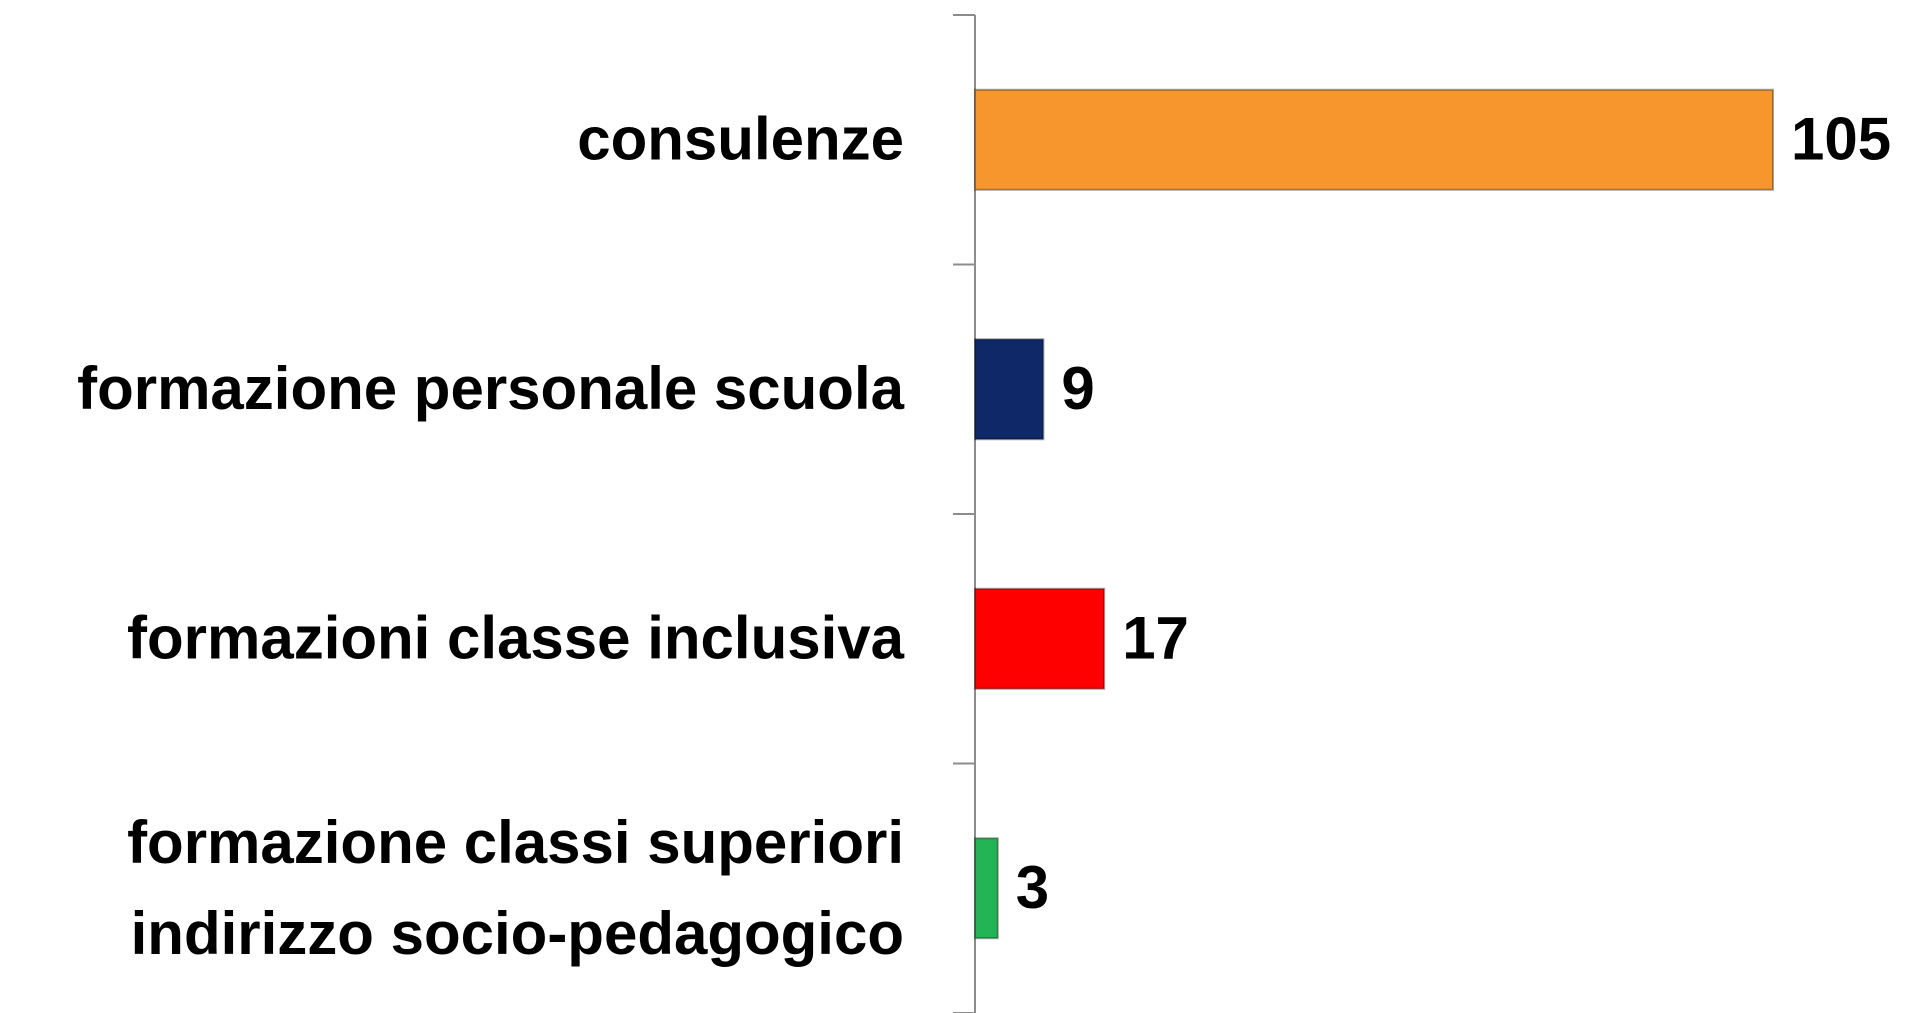 This screenshot has width=1915, height=1013. Describe the element at coordinates (1841, 139) in the screenshot. I see `data-label: 105` at that location.